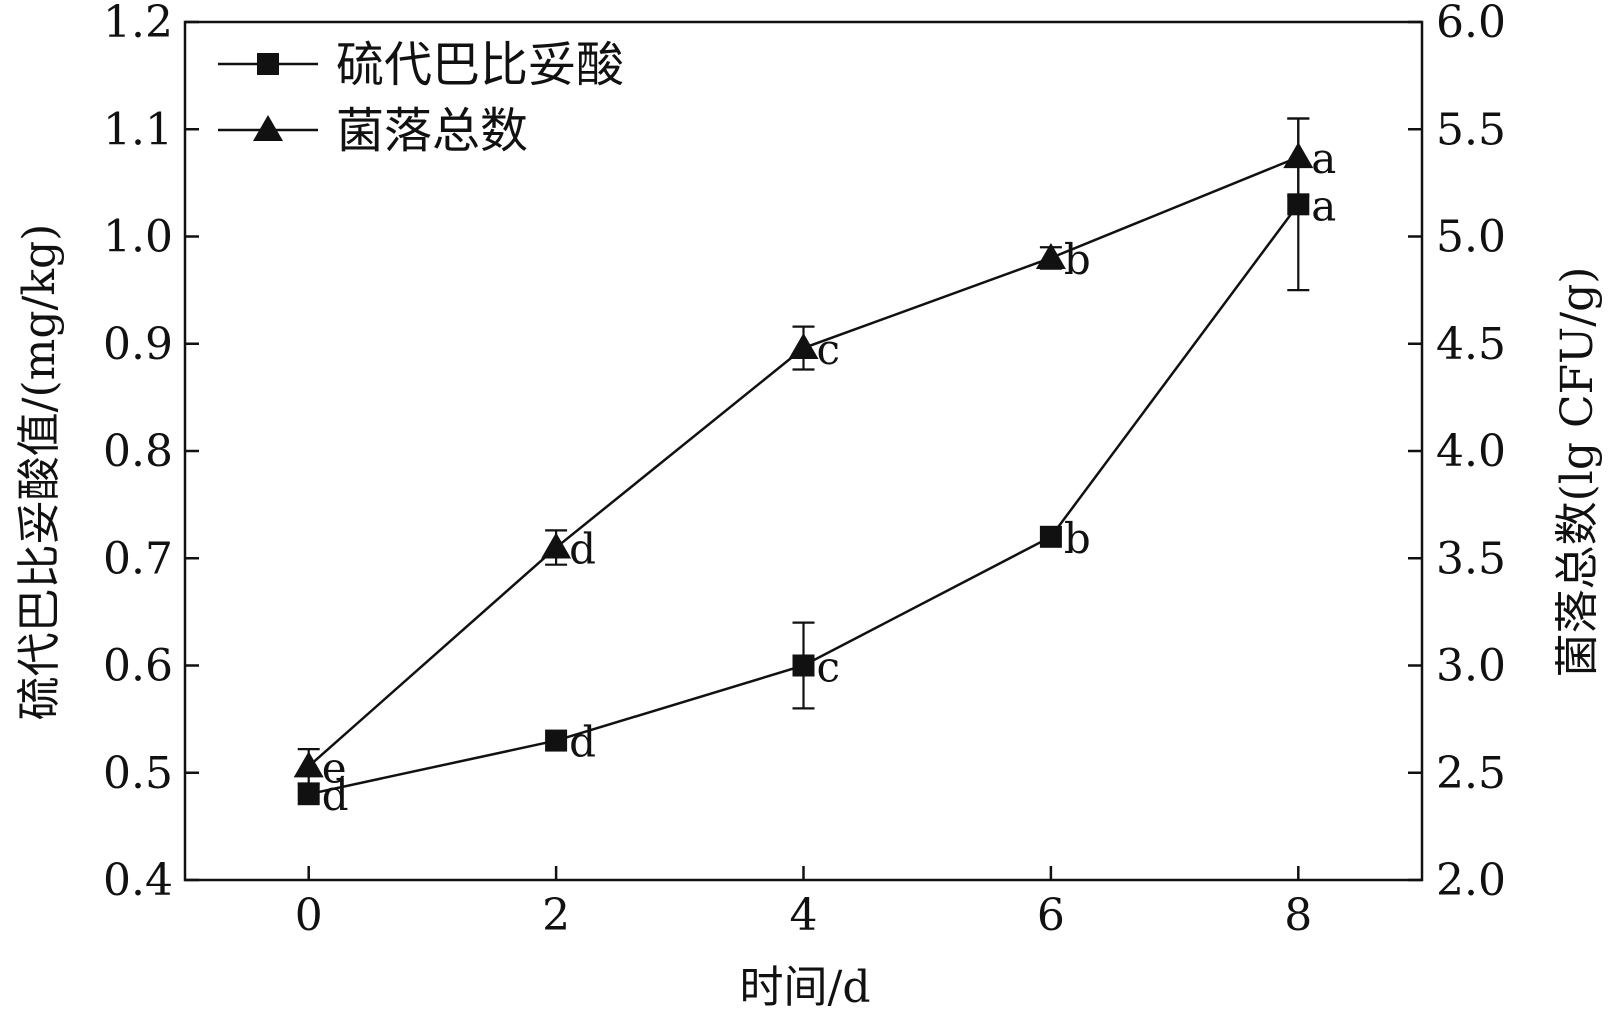 Image resolution: width=1613 pixels, height=1014 pixels. What do you see at coordinates (138, 451) in the screenshot?
I see `left-tick-label: 0.8` at bounding box center [138, 451].